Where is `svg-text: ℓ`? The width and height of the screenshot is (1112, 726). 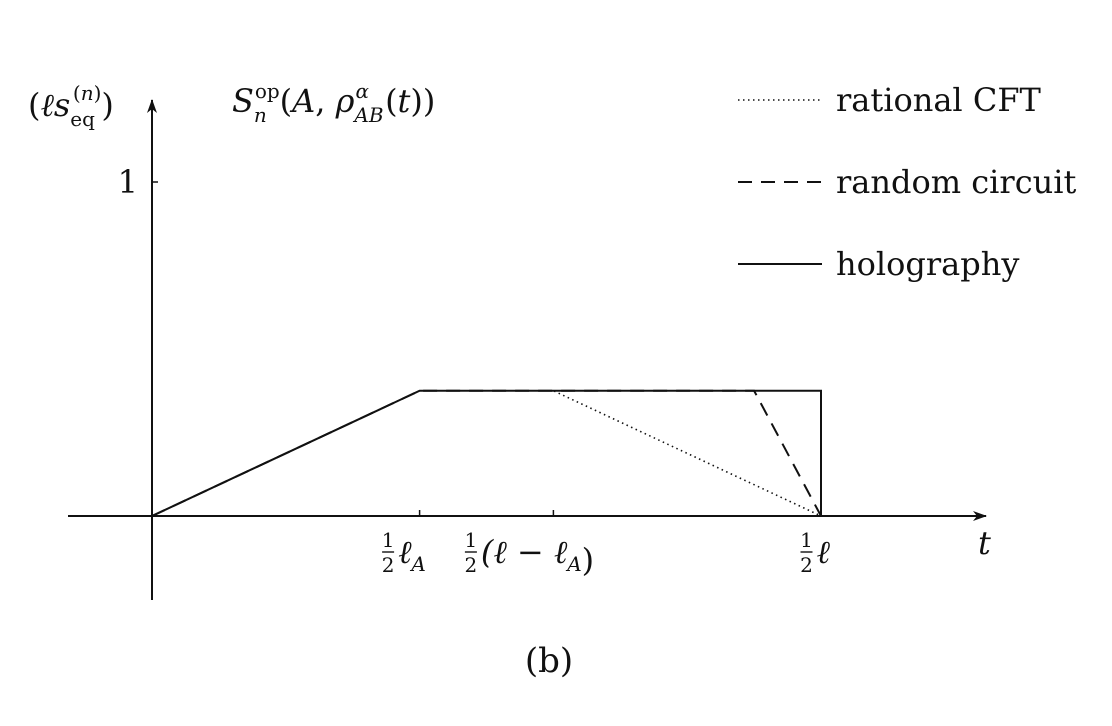 svg-text: ℓ is located at coordinates (824, 552).